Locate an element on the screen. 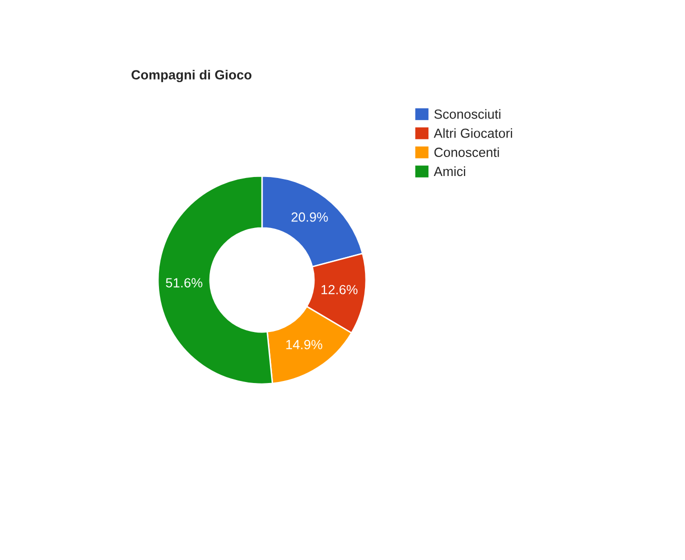 The image size is (685, 560). legend-label: Sconosciuti is located at coordinates (467, 114).